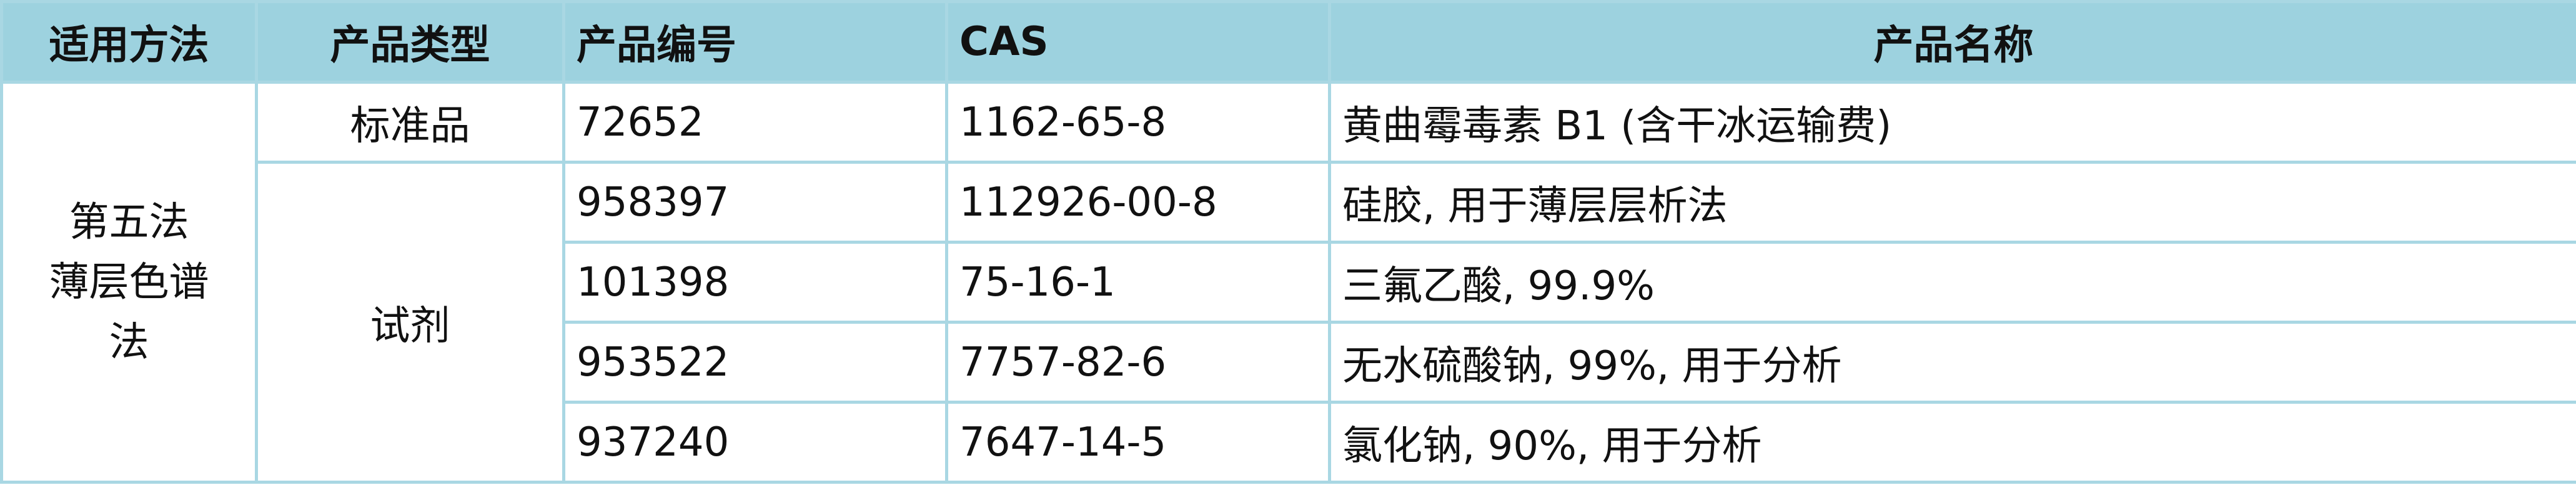  I want to click on product-name: 无水硫酸钠, 99%, 用于分析, so click(1952, 362).